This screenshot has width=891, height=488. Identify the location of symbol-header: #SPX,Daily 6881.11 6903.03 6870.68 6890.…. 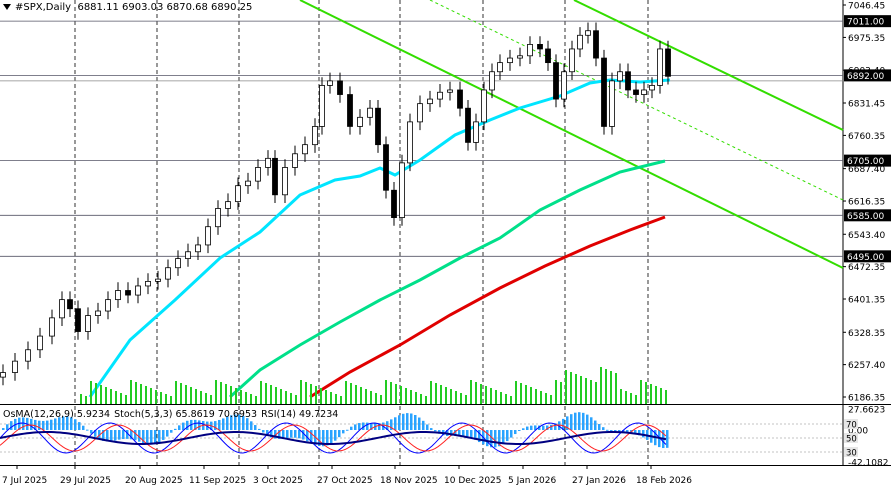
(127, 7).